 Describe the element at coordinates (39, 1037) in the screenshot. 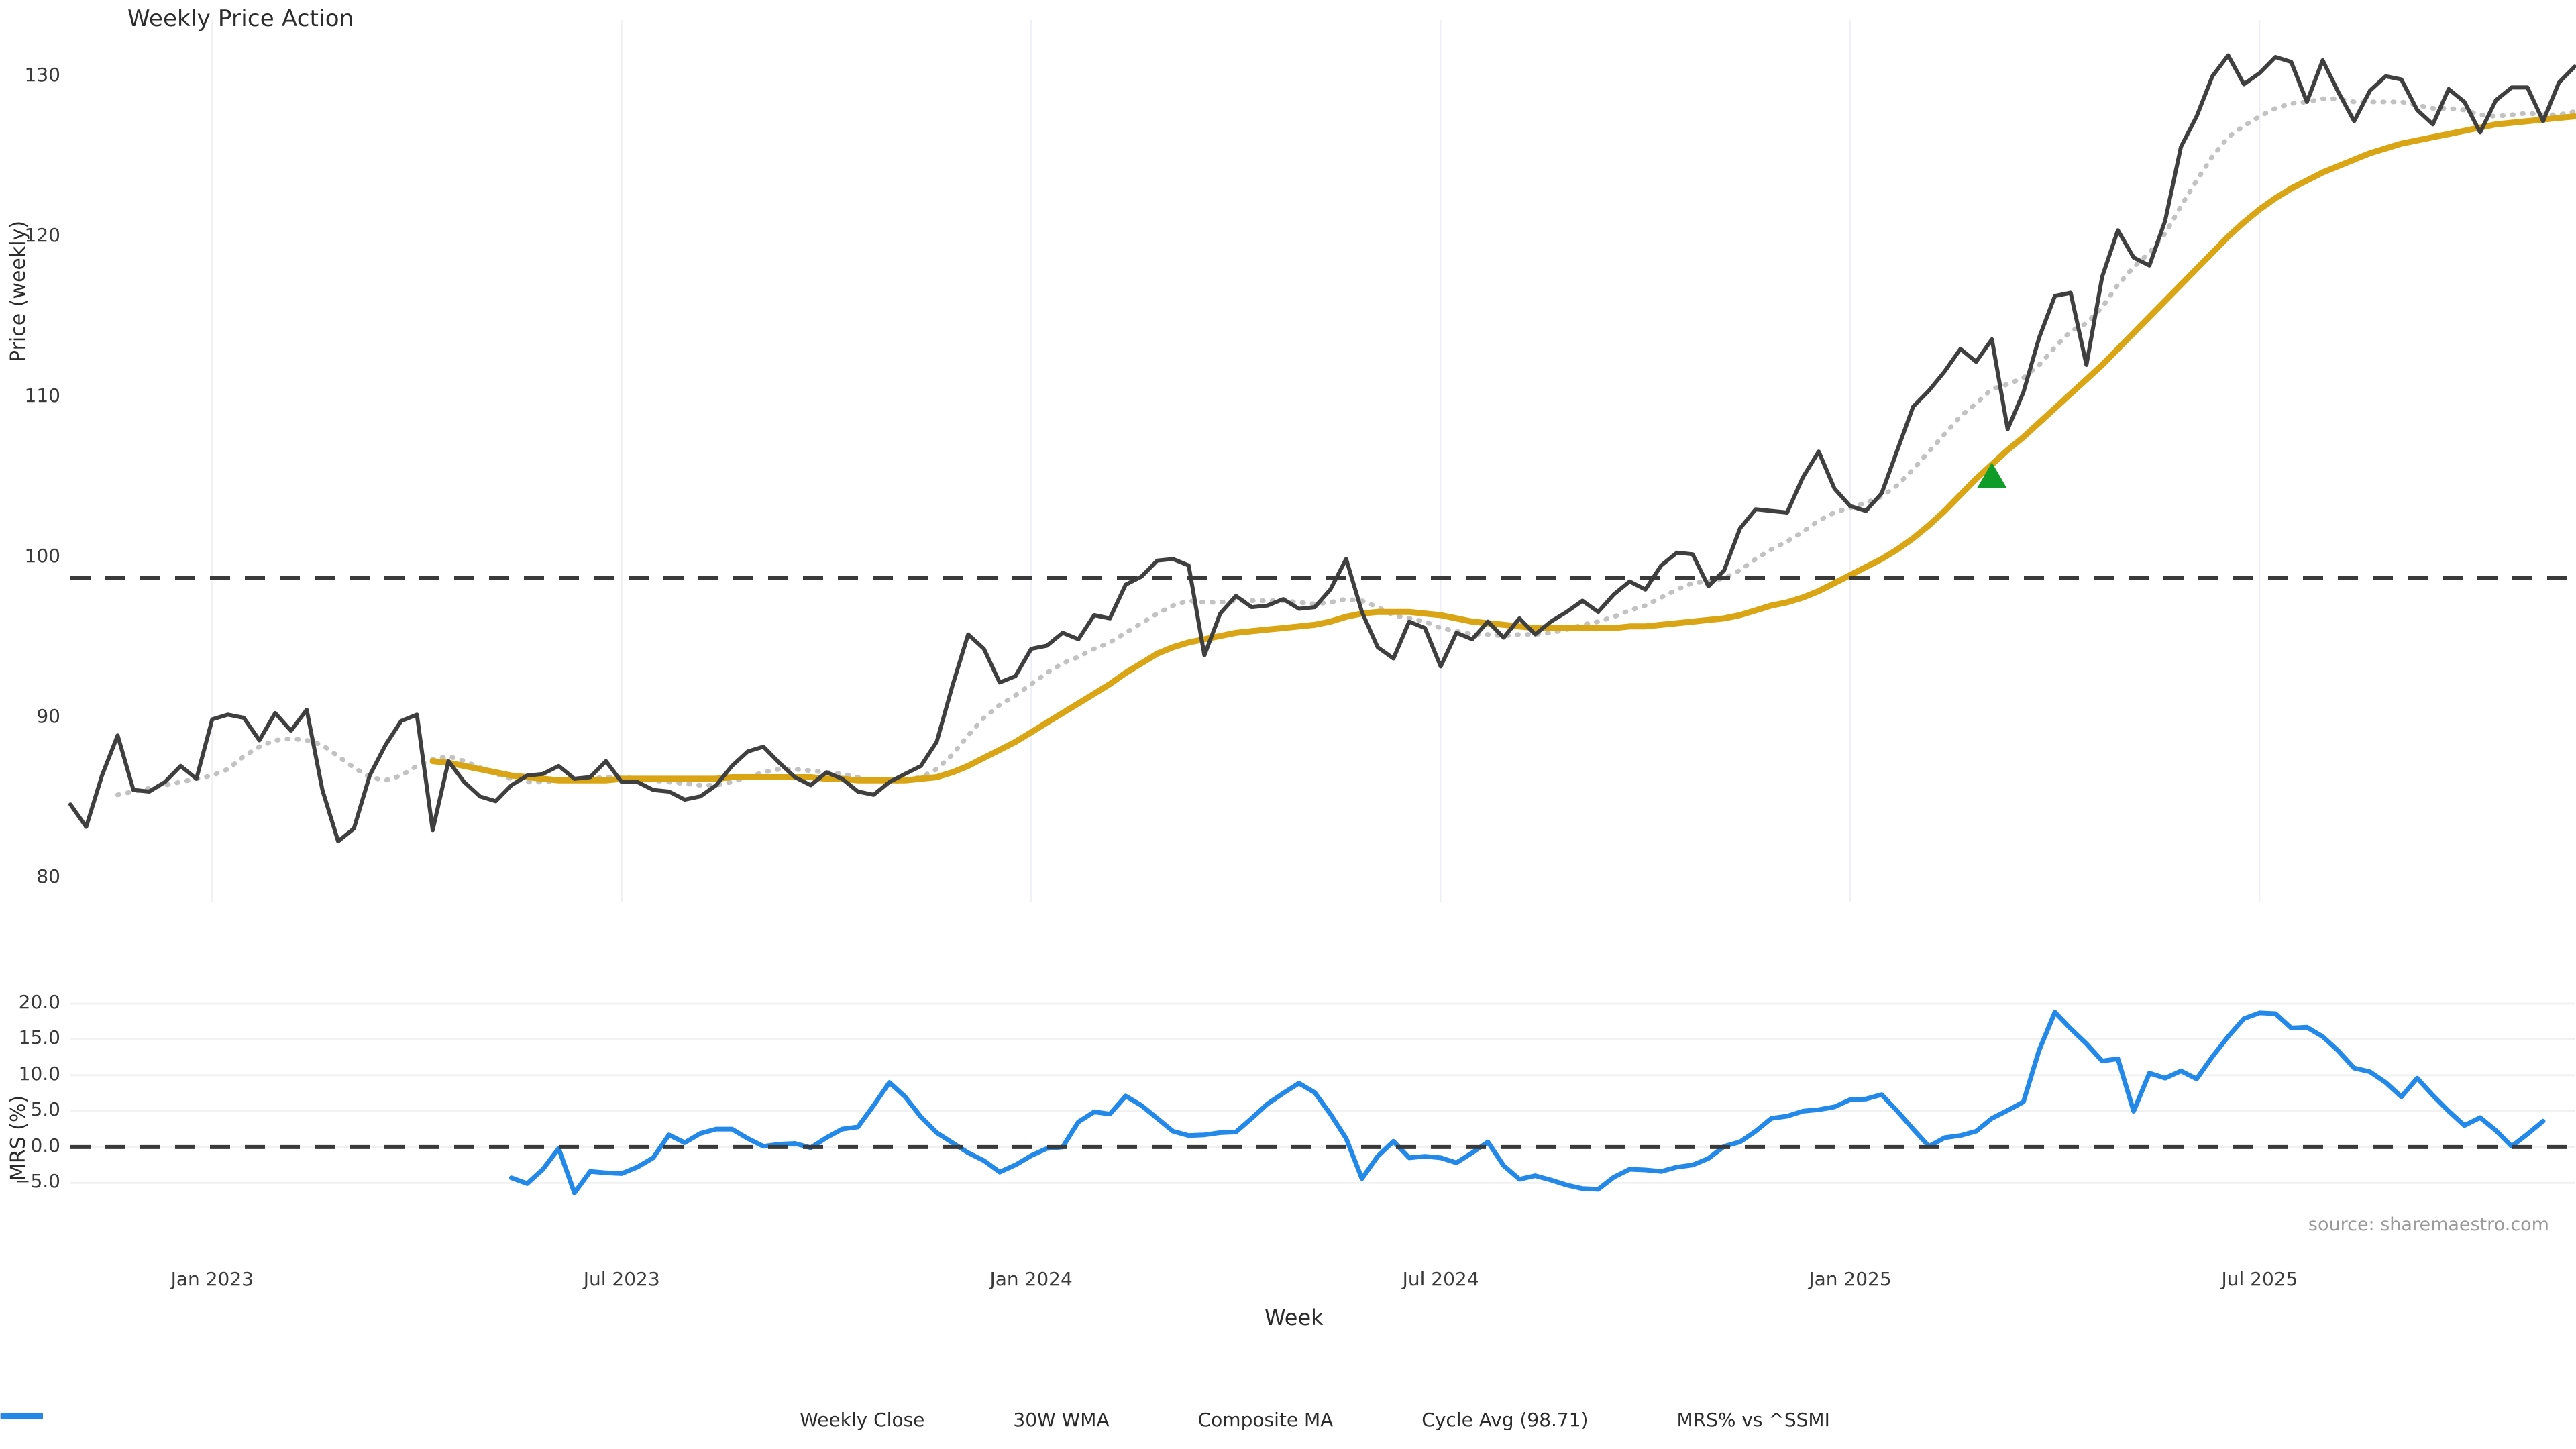

I see `mrs-ytick-1: 15.0` at that location.